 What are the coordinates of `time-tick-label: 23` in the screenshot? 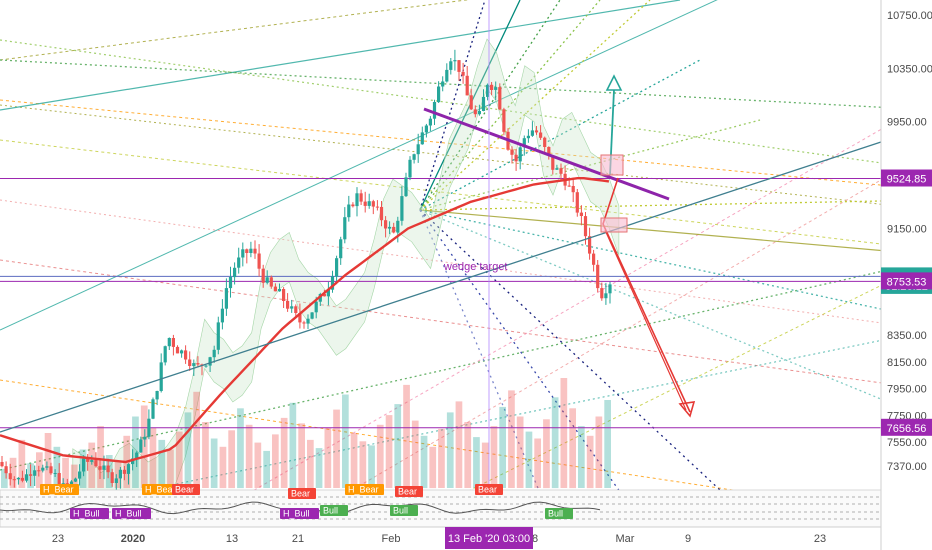 It's located at (58, 539).